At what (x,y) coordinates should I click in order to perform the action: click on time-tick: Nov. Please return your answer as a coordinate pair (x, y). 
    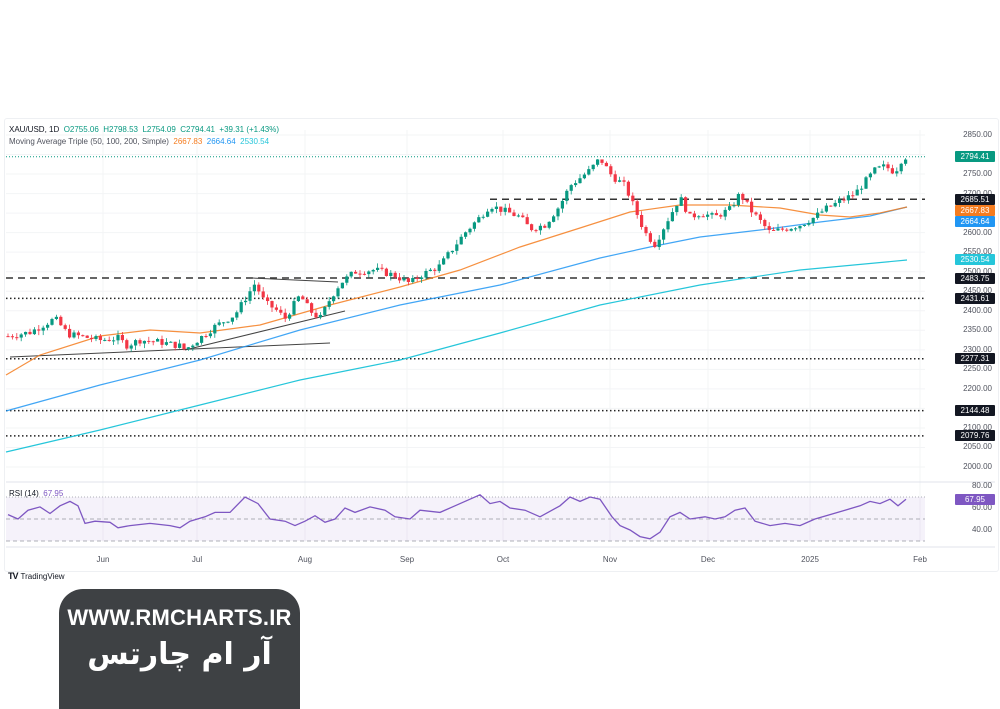
    Looking at the image, I should click on (610, 559).